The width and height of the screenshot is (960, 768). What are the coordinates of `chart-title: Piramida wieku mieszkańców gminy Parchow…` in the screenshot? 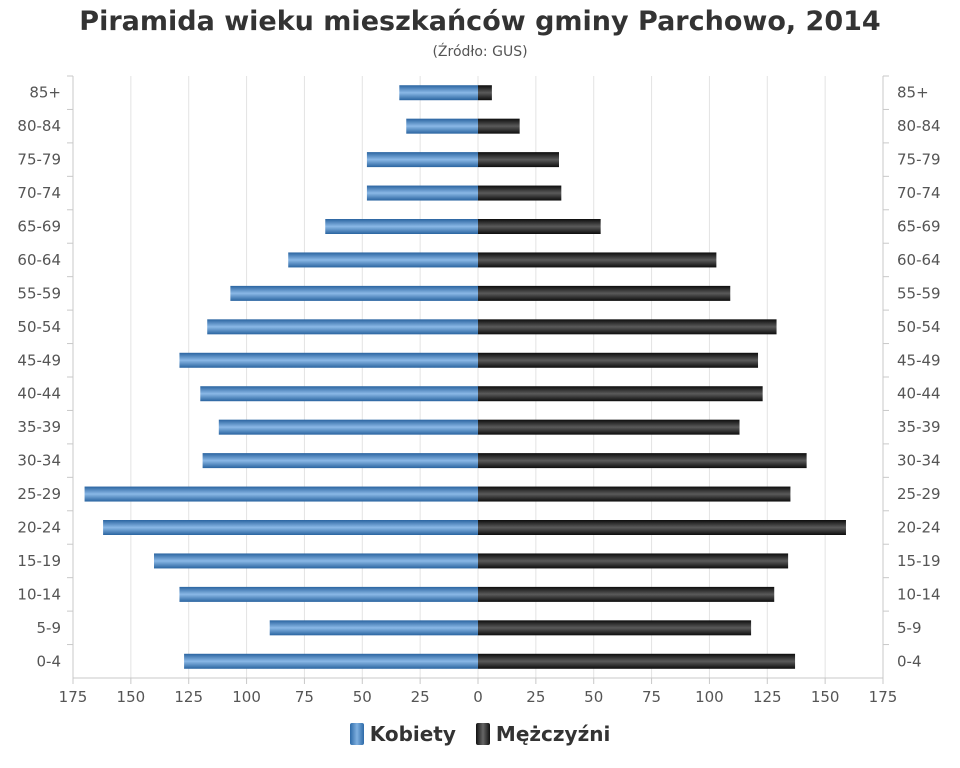 It's located at (480, 21).